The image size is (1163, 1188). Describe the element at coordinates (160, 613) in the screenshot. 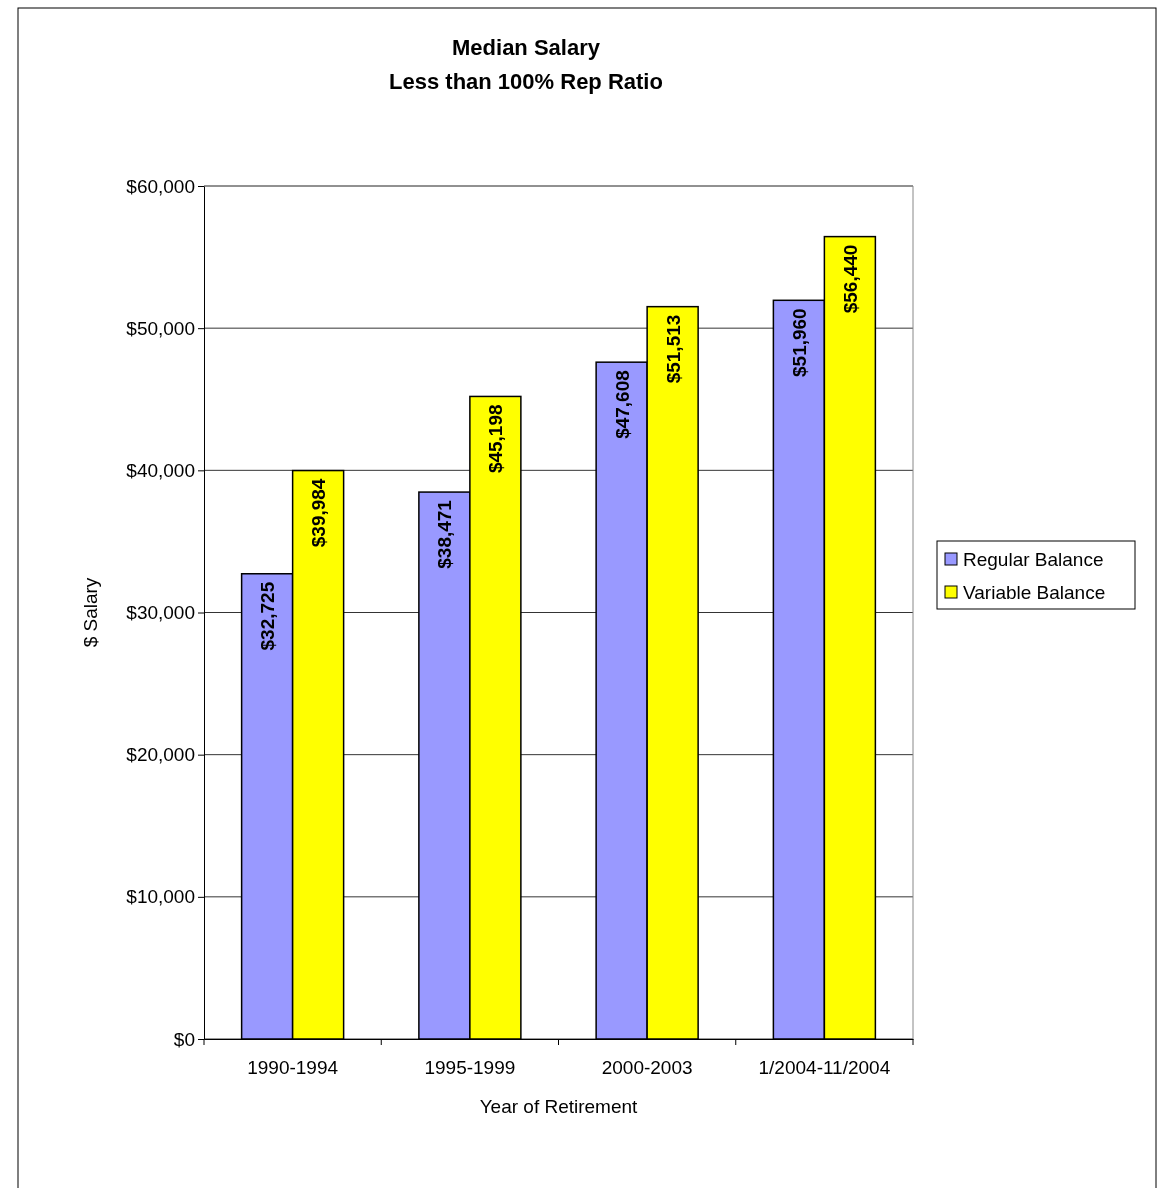

I see `y-tick-label: $30,000` at that location.